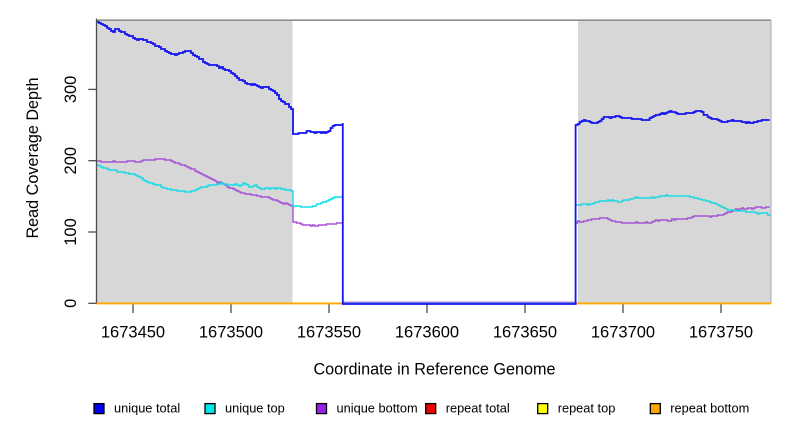  Describe the element at coordinates (623, 333) in the screenshot. I see `svg-text: 1673700` at that location.